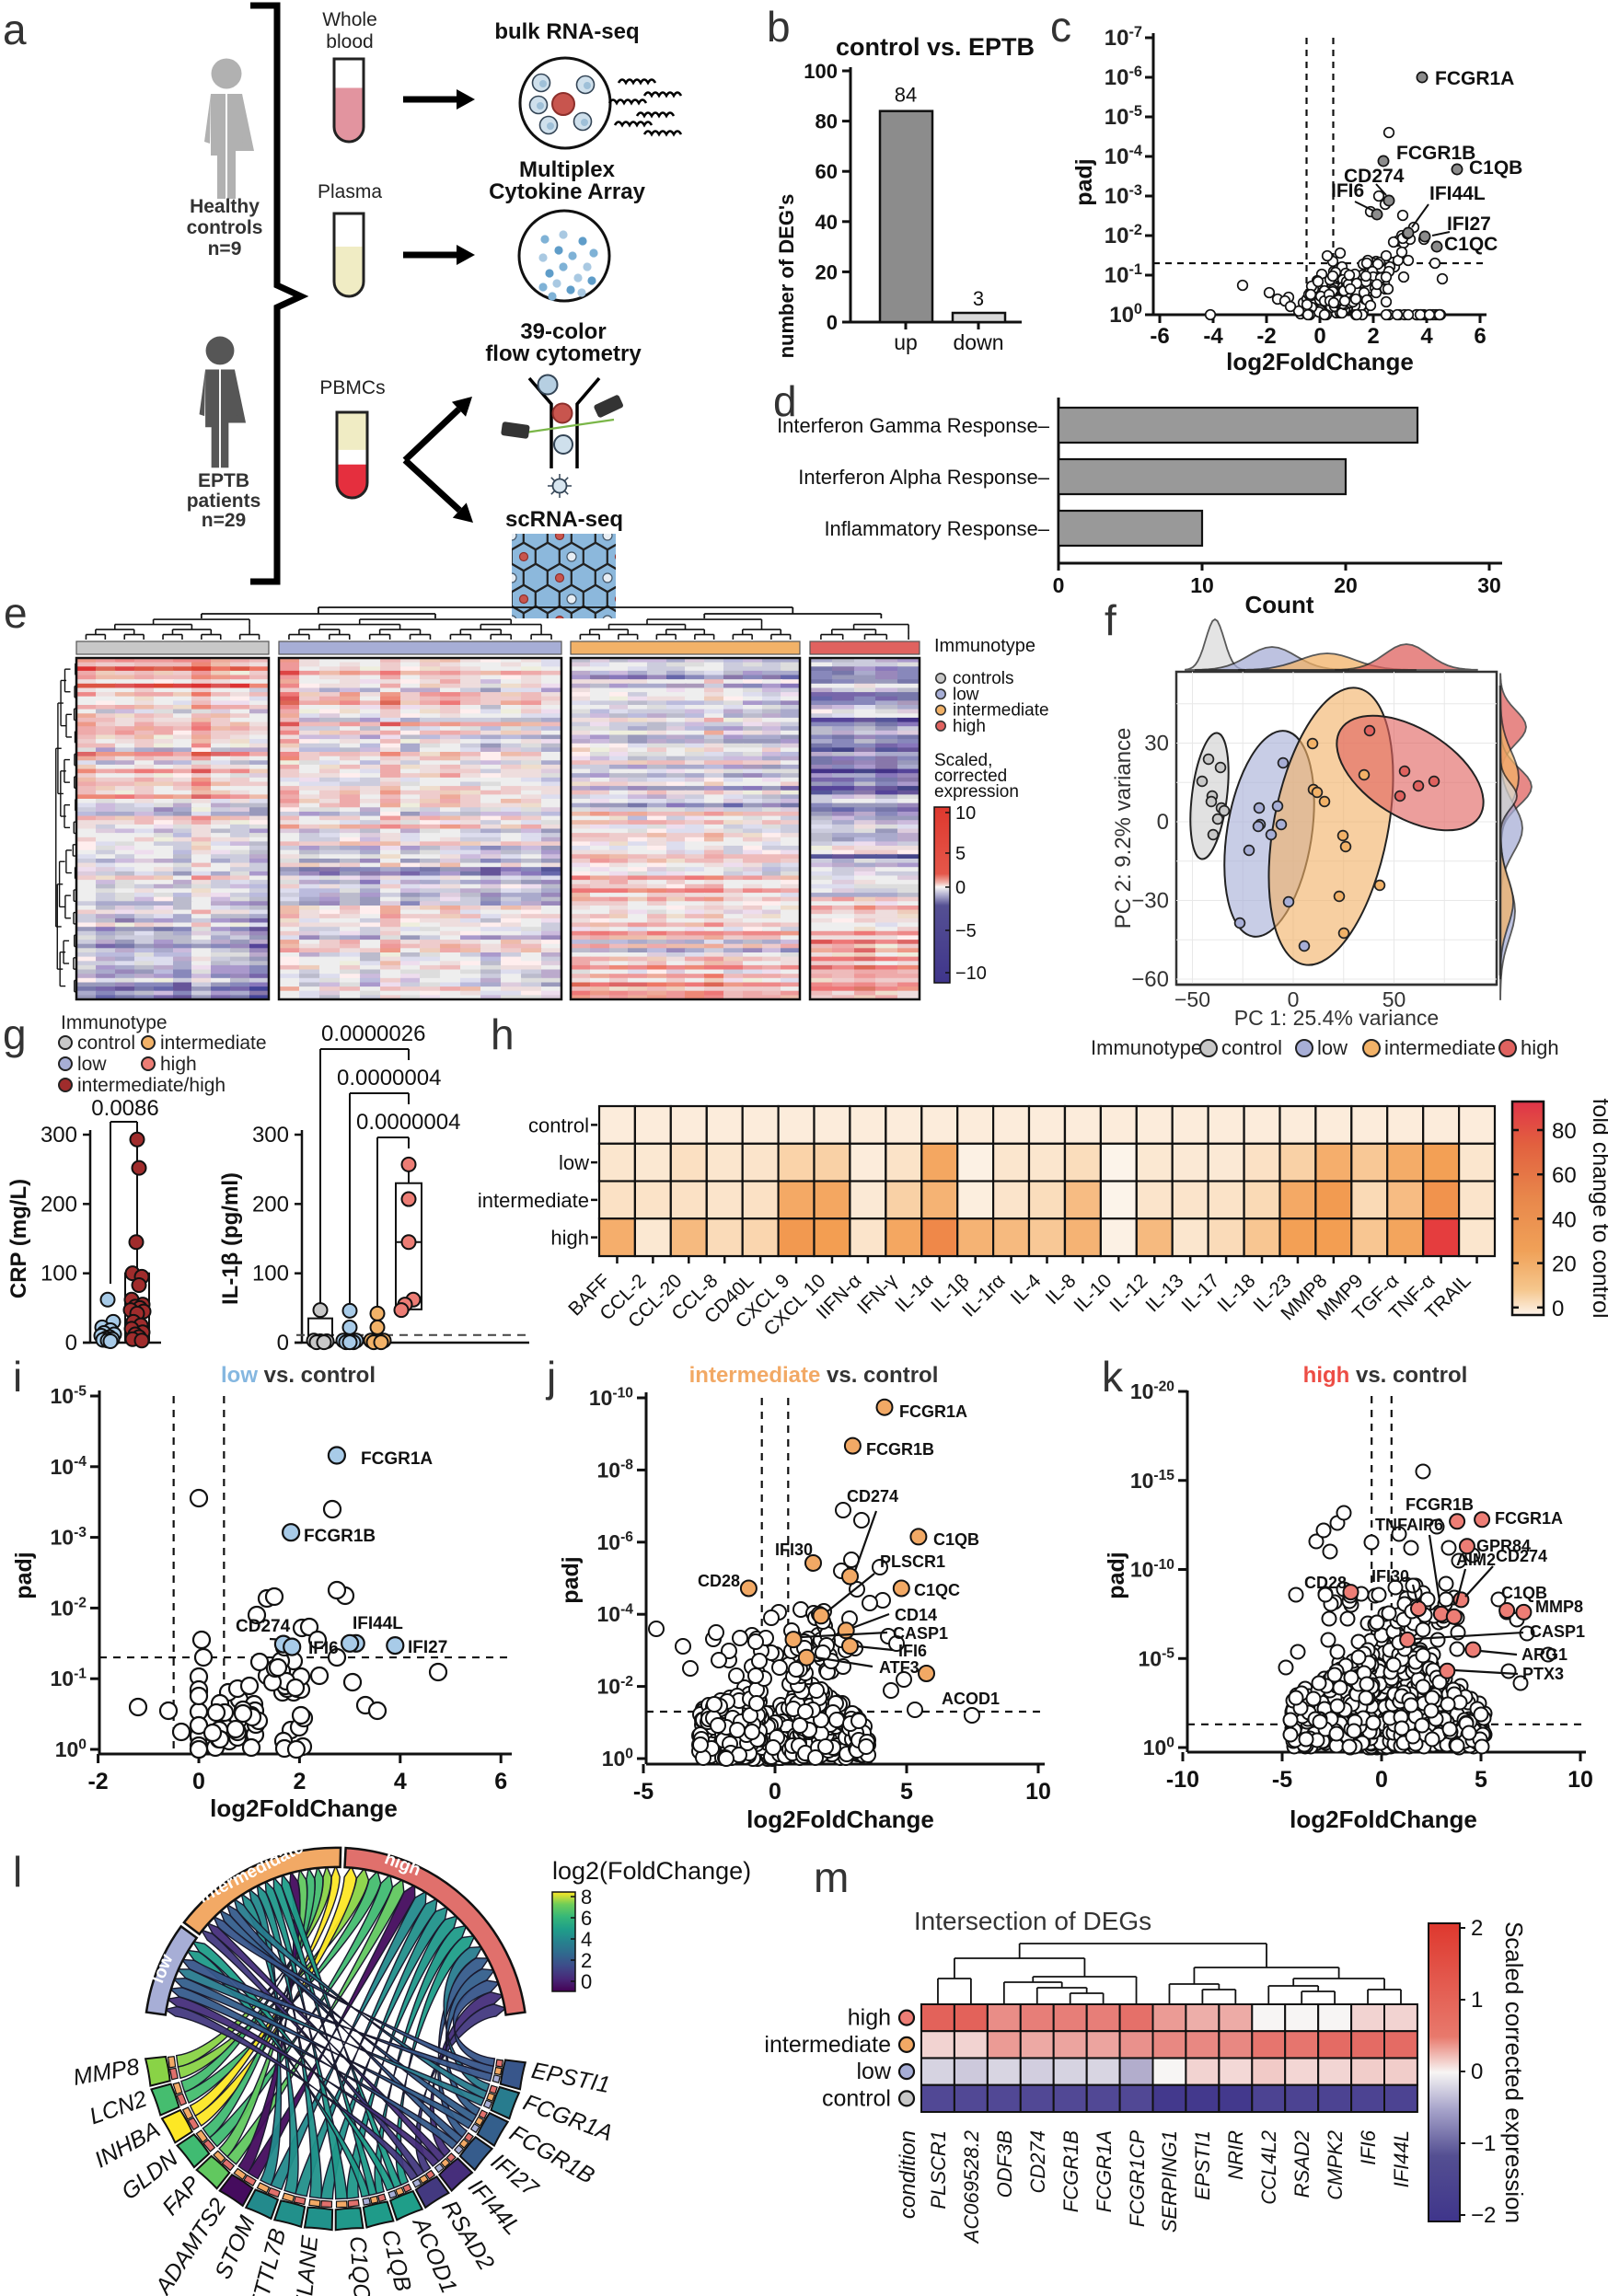 The height and width of the screenshot is (2296, 1608). I want to click on svg-text: high vs. control, so click(1385, 1376).